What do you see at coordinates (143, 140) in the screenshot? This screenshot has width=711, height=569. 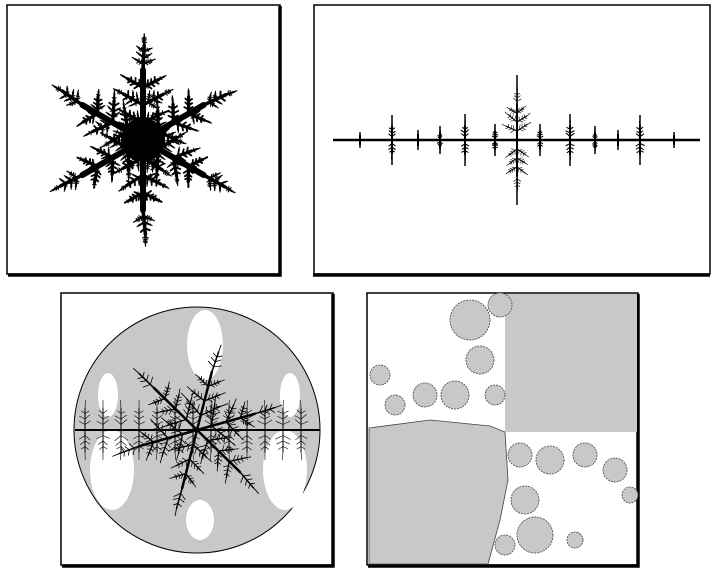 I see `julia-snowflake` at bounding box center [143, 140].